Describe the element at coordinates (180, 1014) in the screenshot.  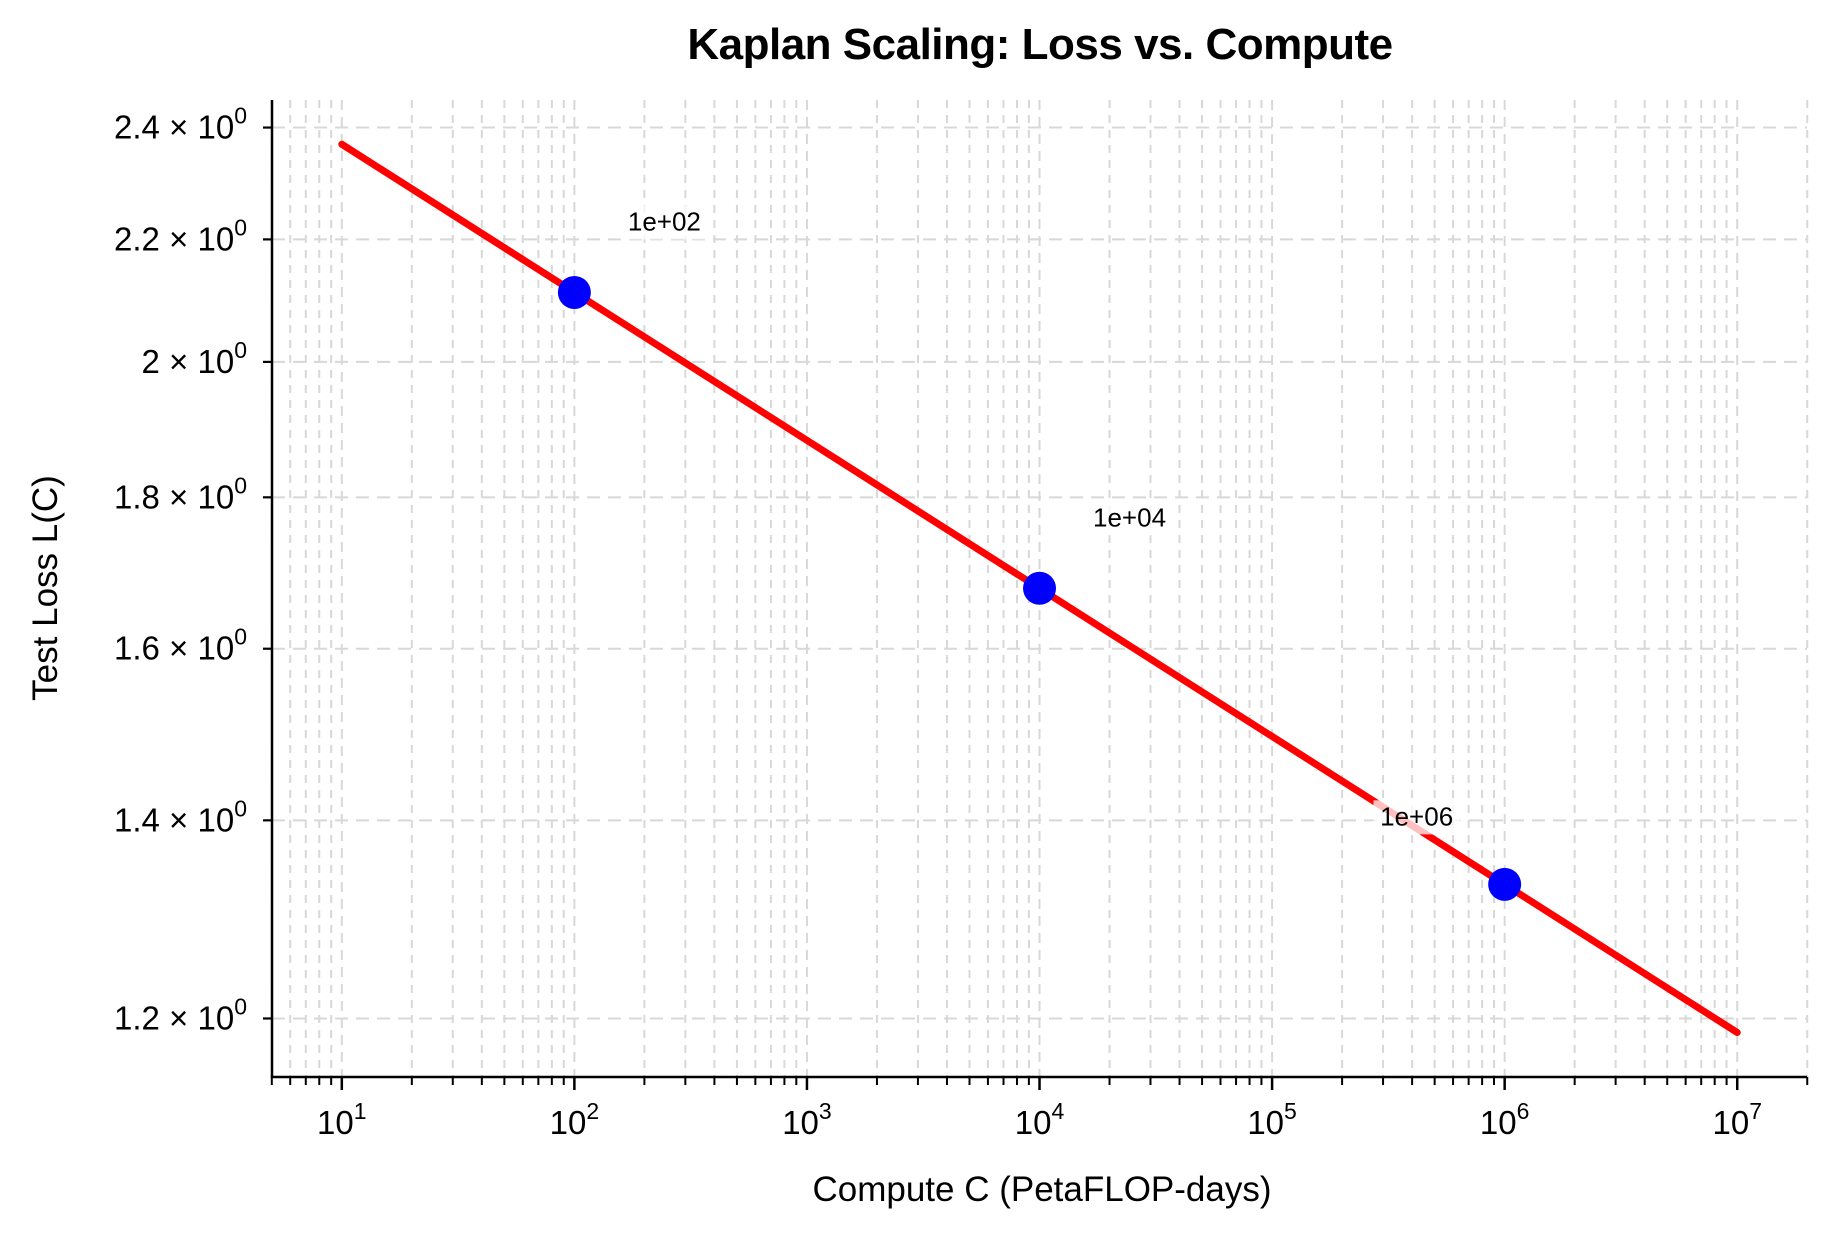
I see `y-tick-label: 1.2 × 100` at that location.